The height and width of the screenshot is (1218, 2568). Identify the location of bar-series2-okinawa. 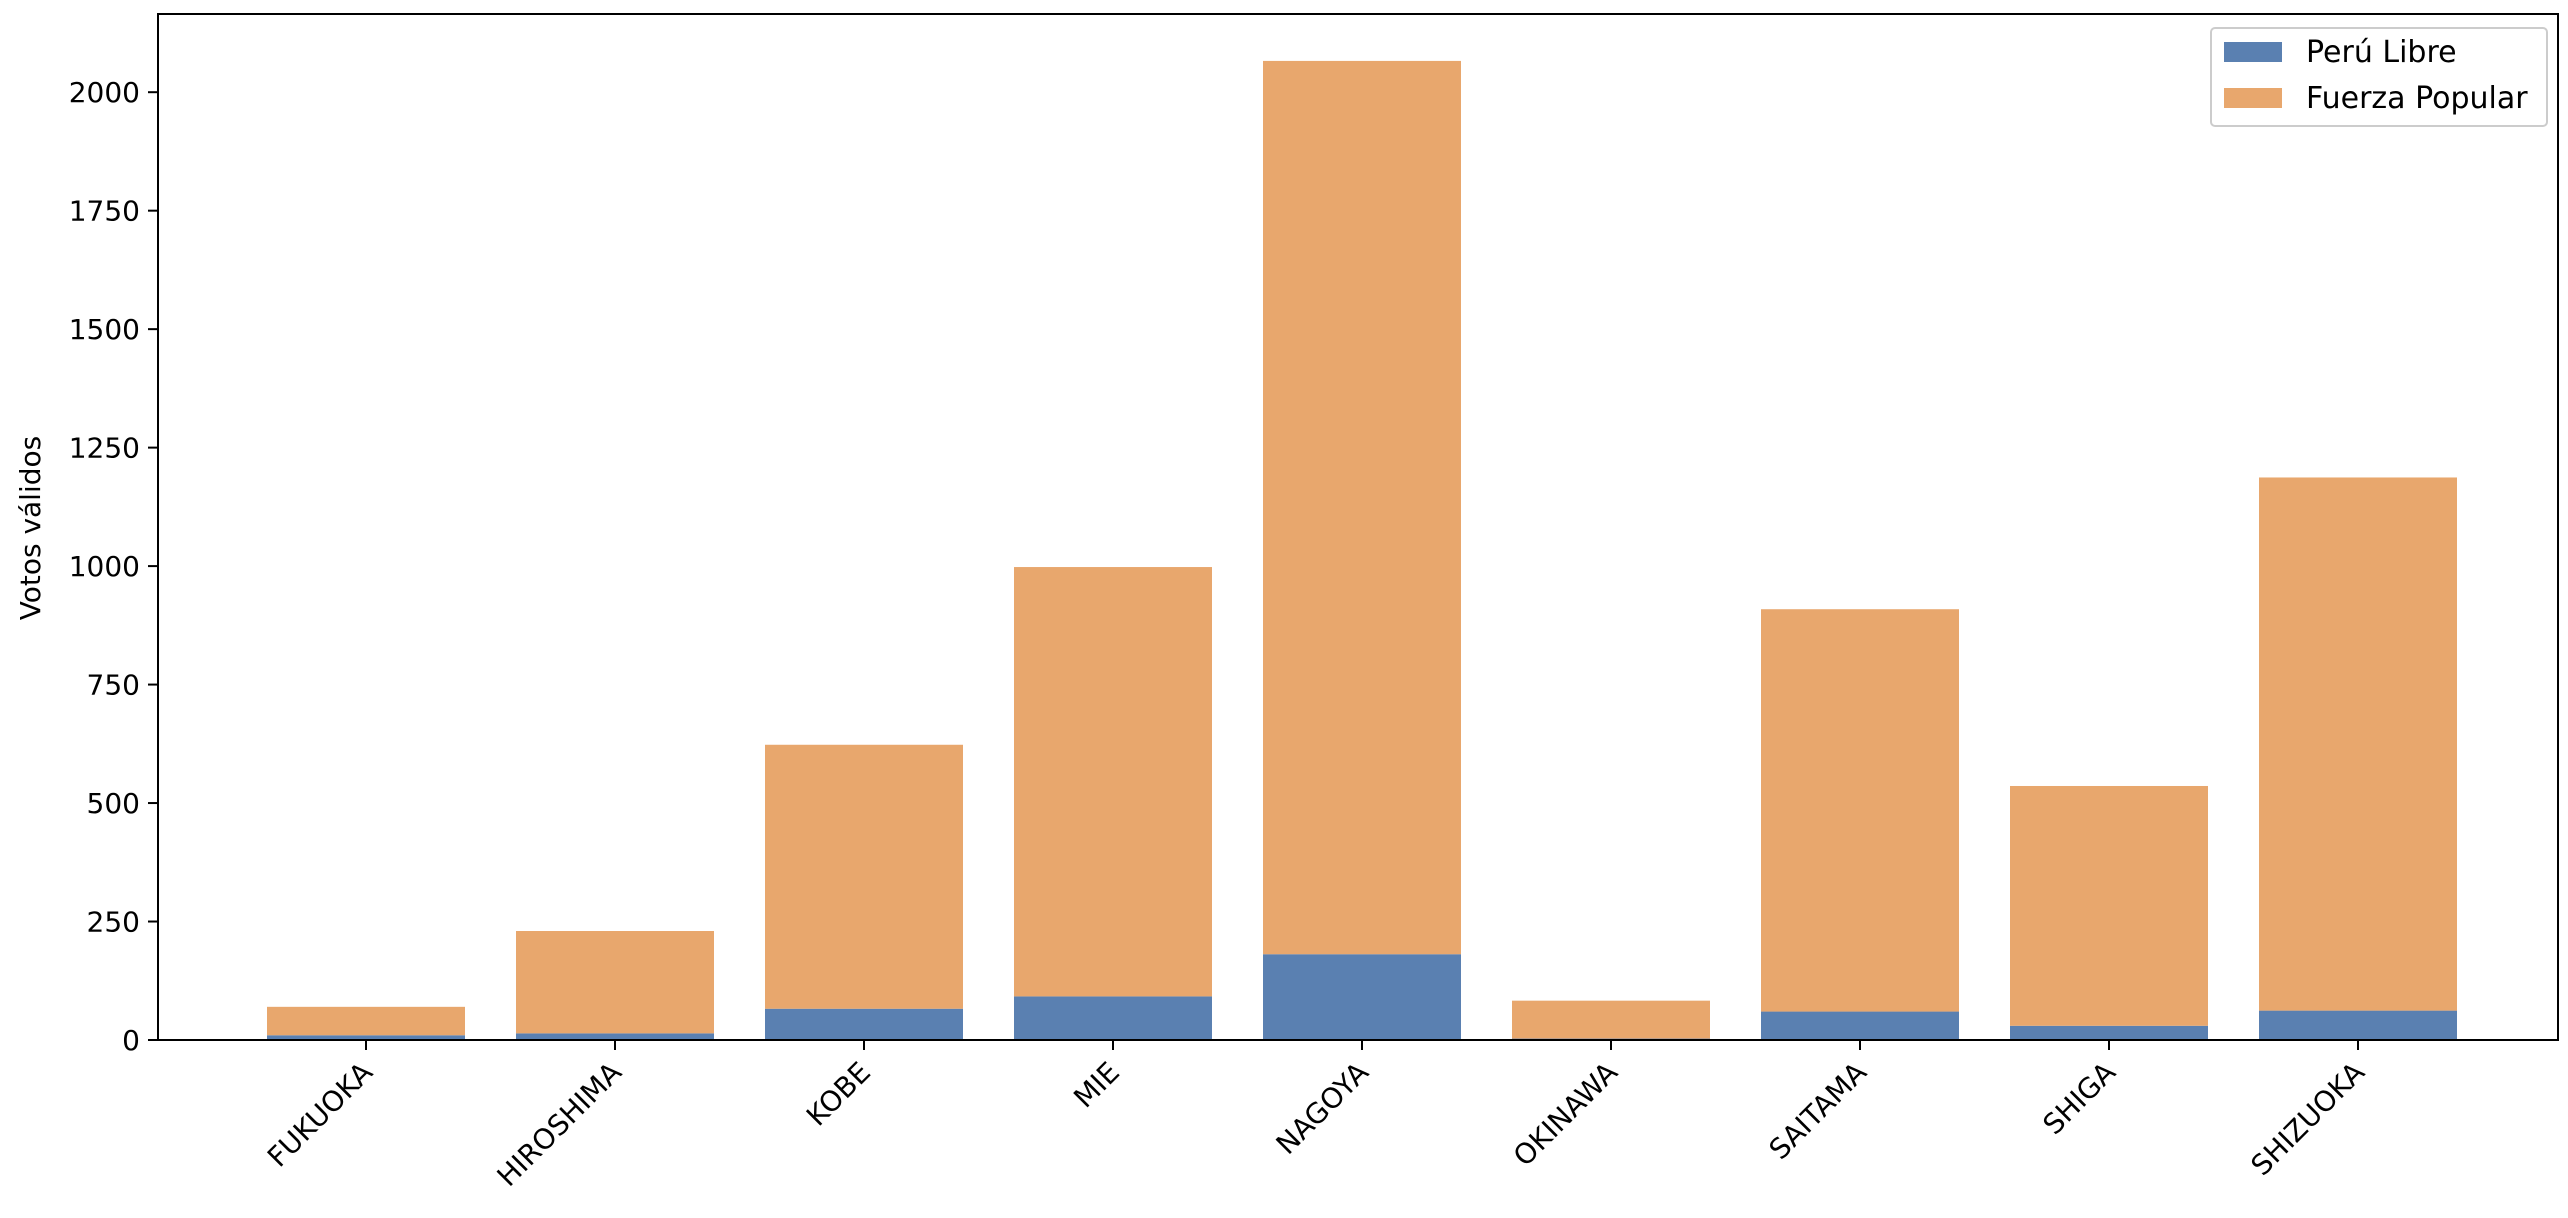
(1611, 1019).